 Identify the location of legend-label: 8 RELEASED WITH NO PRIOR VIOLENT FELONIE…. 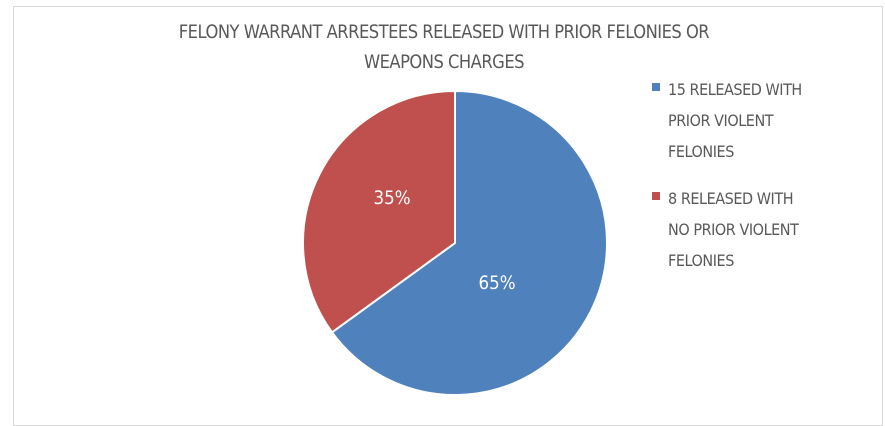
(733, 229).